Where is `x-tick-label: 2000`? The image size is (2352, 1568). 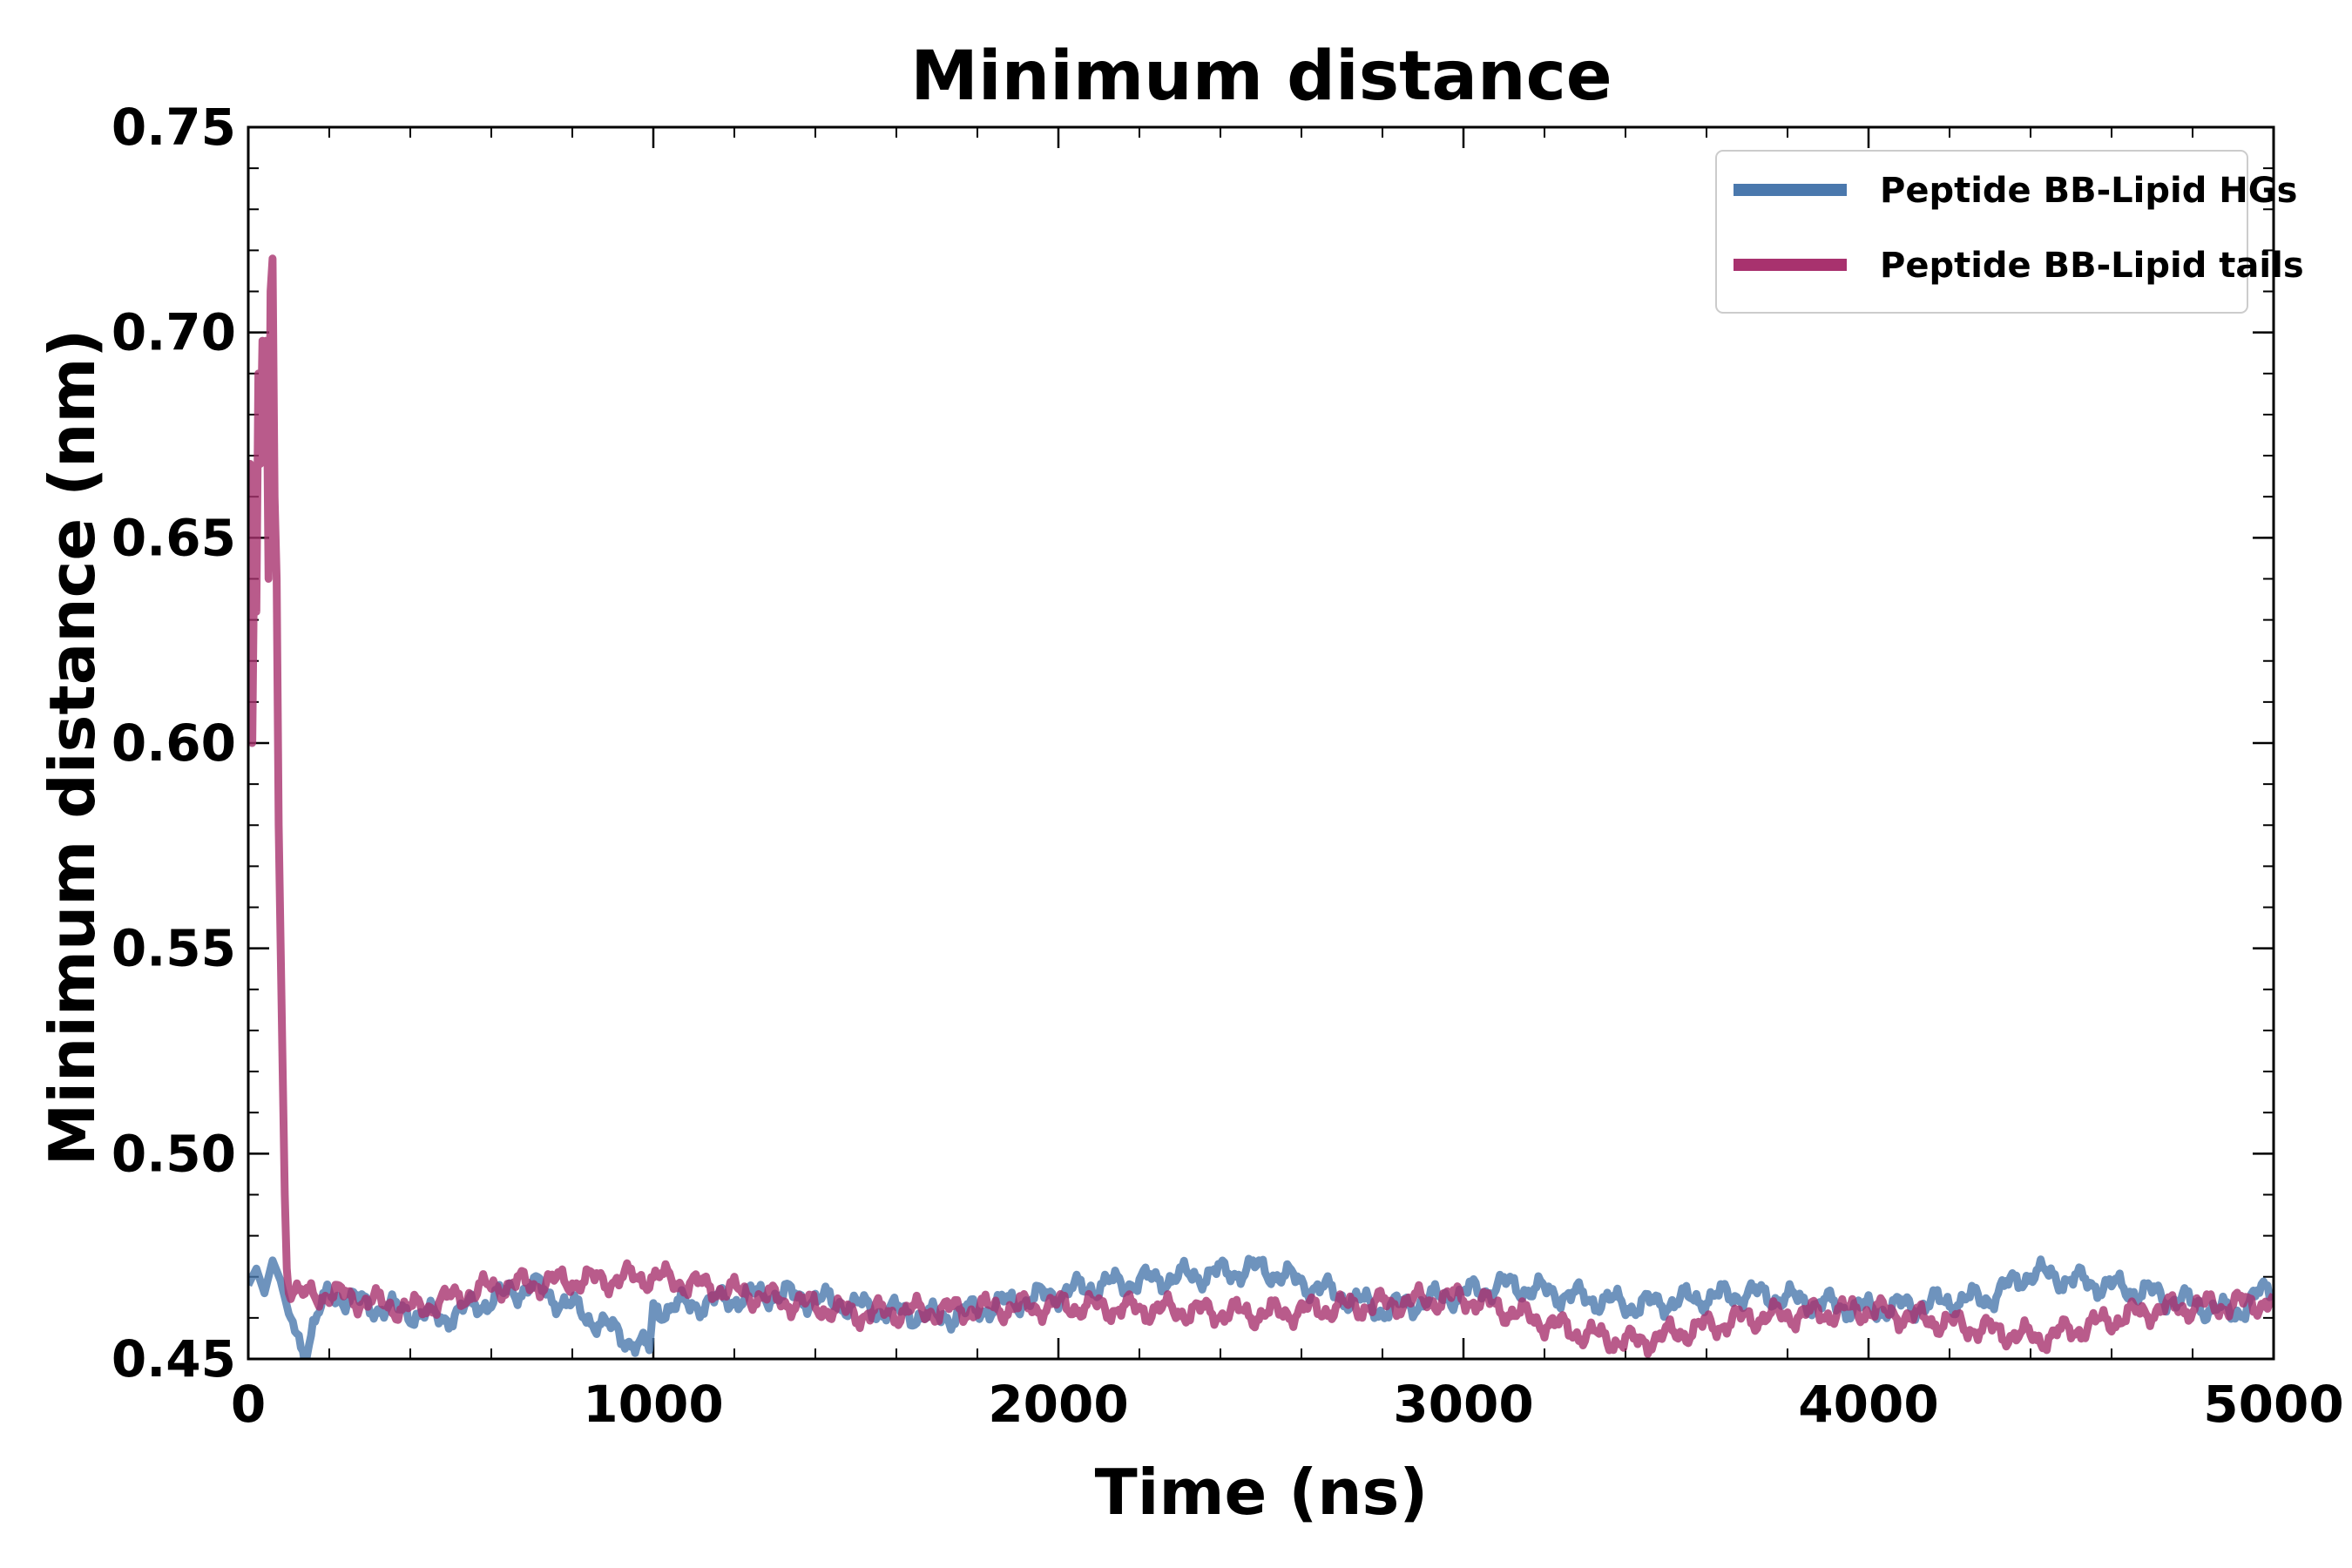
x-tick-label: 2000 is located at coordinates (1058, 1404).